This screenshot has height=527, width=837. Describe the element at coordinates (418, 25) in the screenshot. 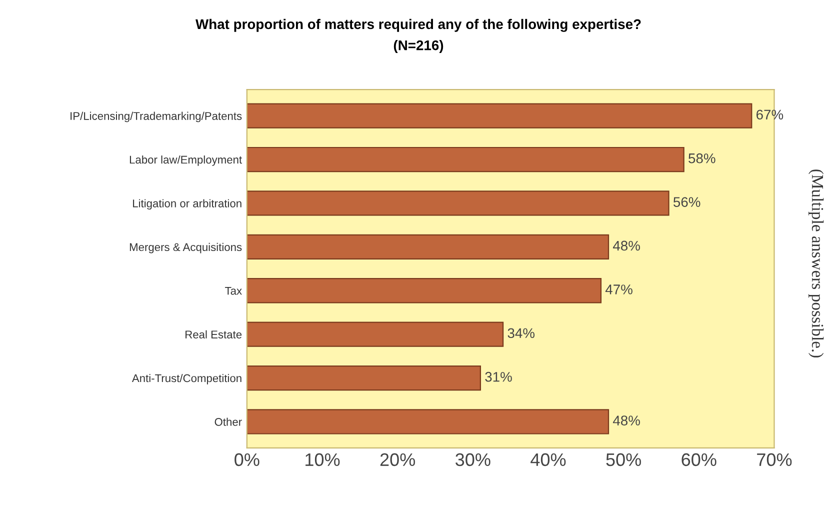

I see `chart-title: What proportion of matters required any of the following expertise?` at that location.